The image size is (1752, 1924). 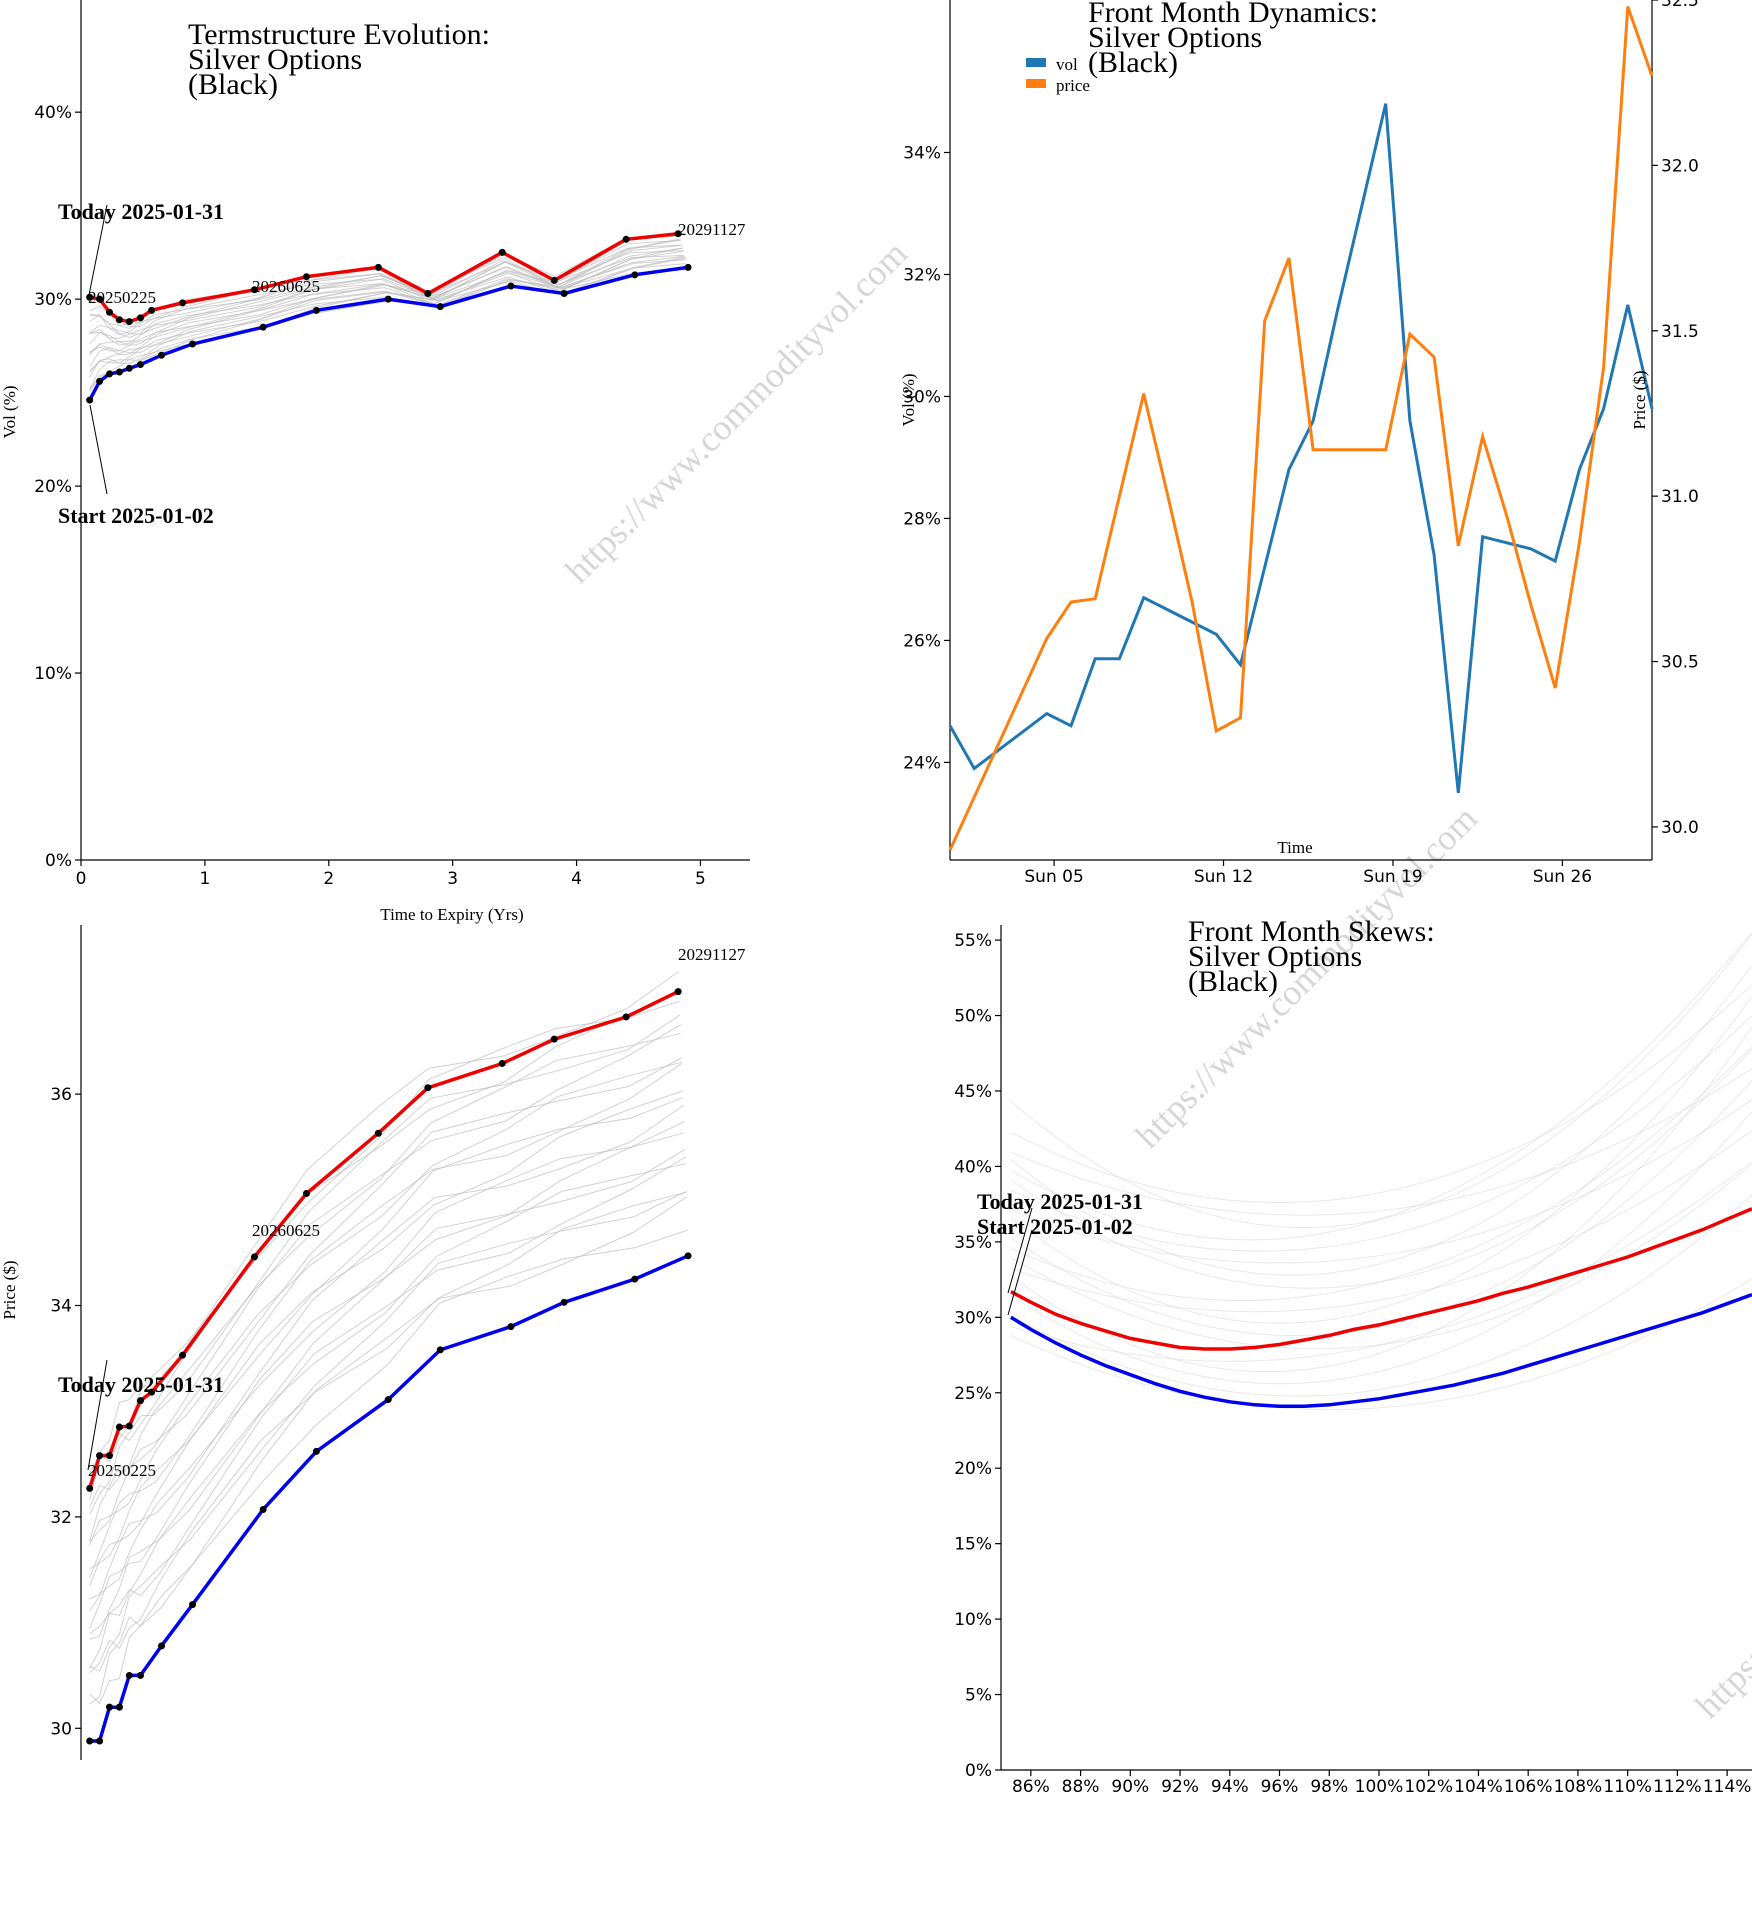 What do you see at coordinates (1233, 981) in the screenshot?
I see `chart4-title-line3: (Black)` at bounding box center [1233, 981].